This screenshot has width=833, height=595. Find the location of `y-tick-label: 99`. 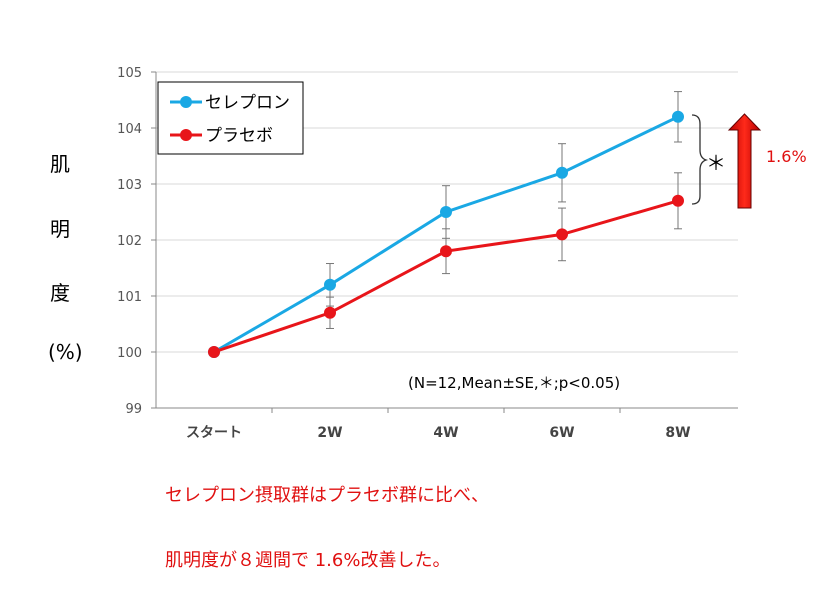

y-tick-label: 99 is located at coordinates (133, 409).